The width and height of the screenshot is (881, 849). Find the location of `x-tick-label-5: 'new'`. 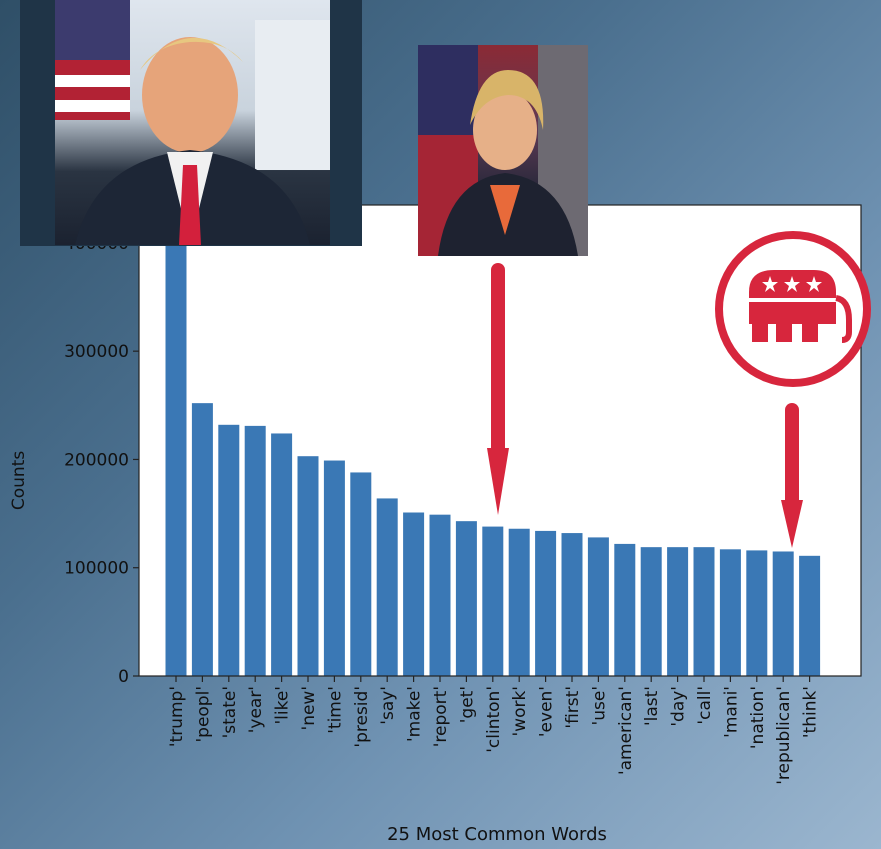

x-tick-label-5: 'new' is located at coordinates (309, 708).